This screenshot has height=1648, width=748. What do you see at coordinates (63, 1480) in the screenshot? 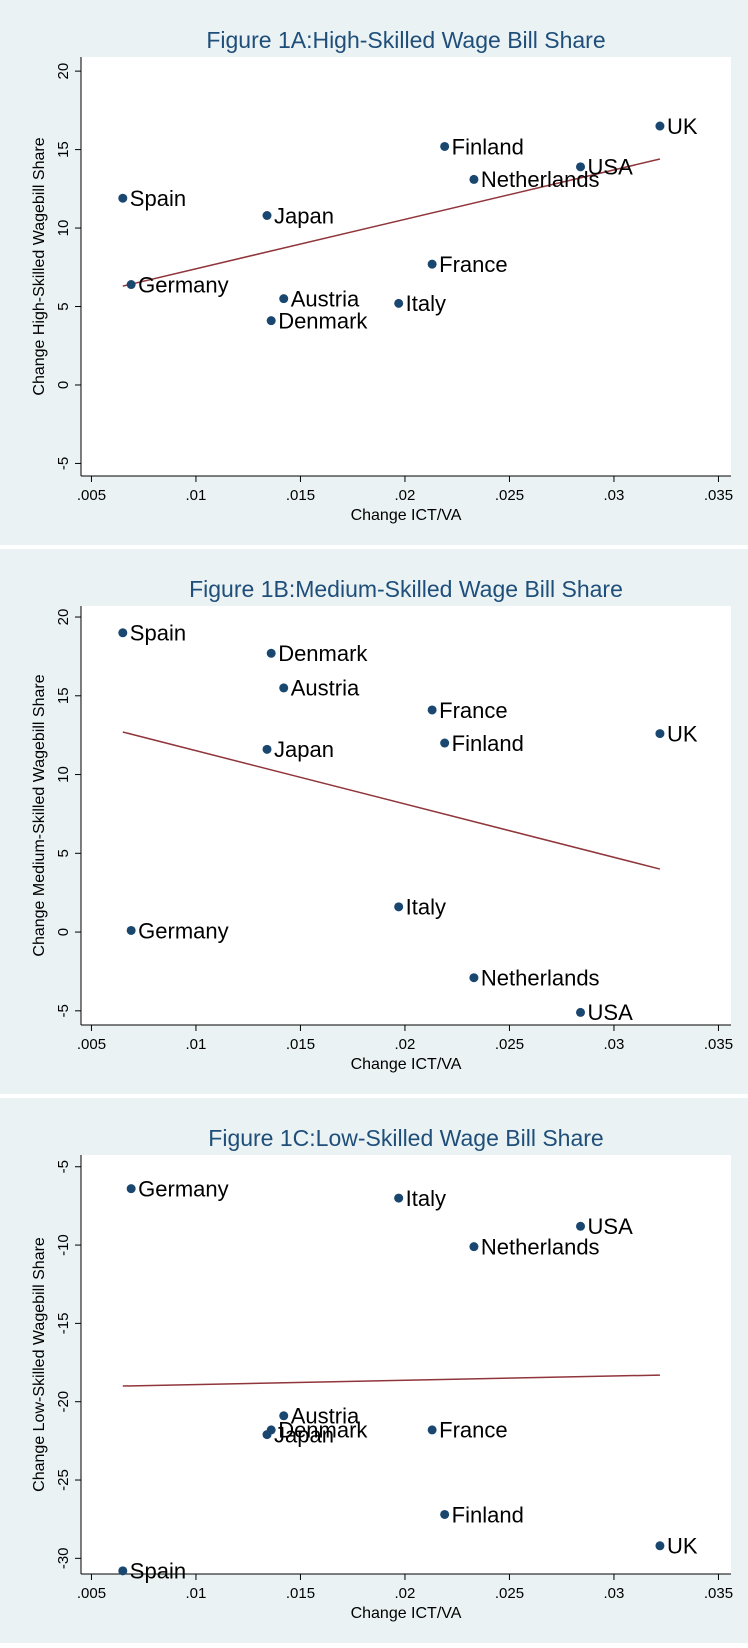
I see `y-tick-label: -25` at bounding box center [63, 1480].